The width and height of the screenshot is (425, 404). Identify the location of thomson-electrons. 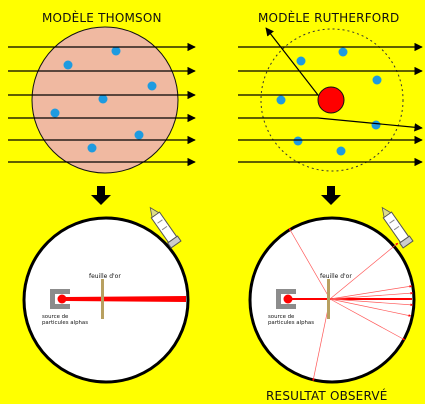
(103, 99).